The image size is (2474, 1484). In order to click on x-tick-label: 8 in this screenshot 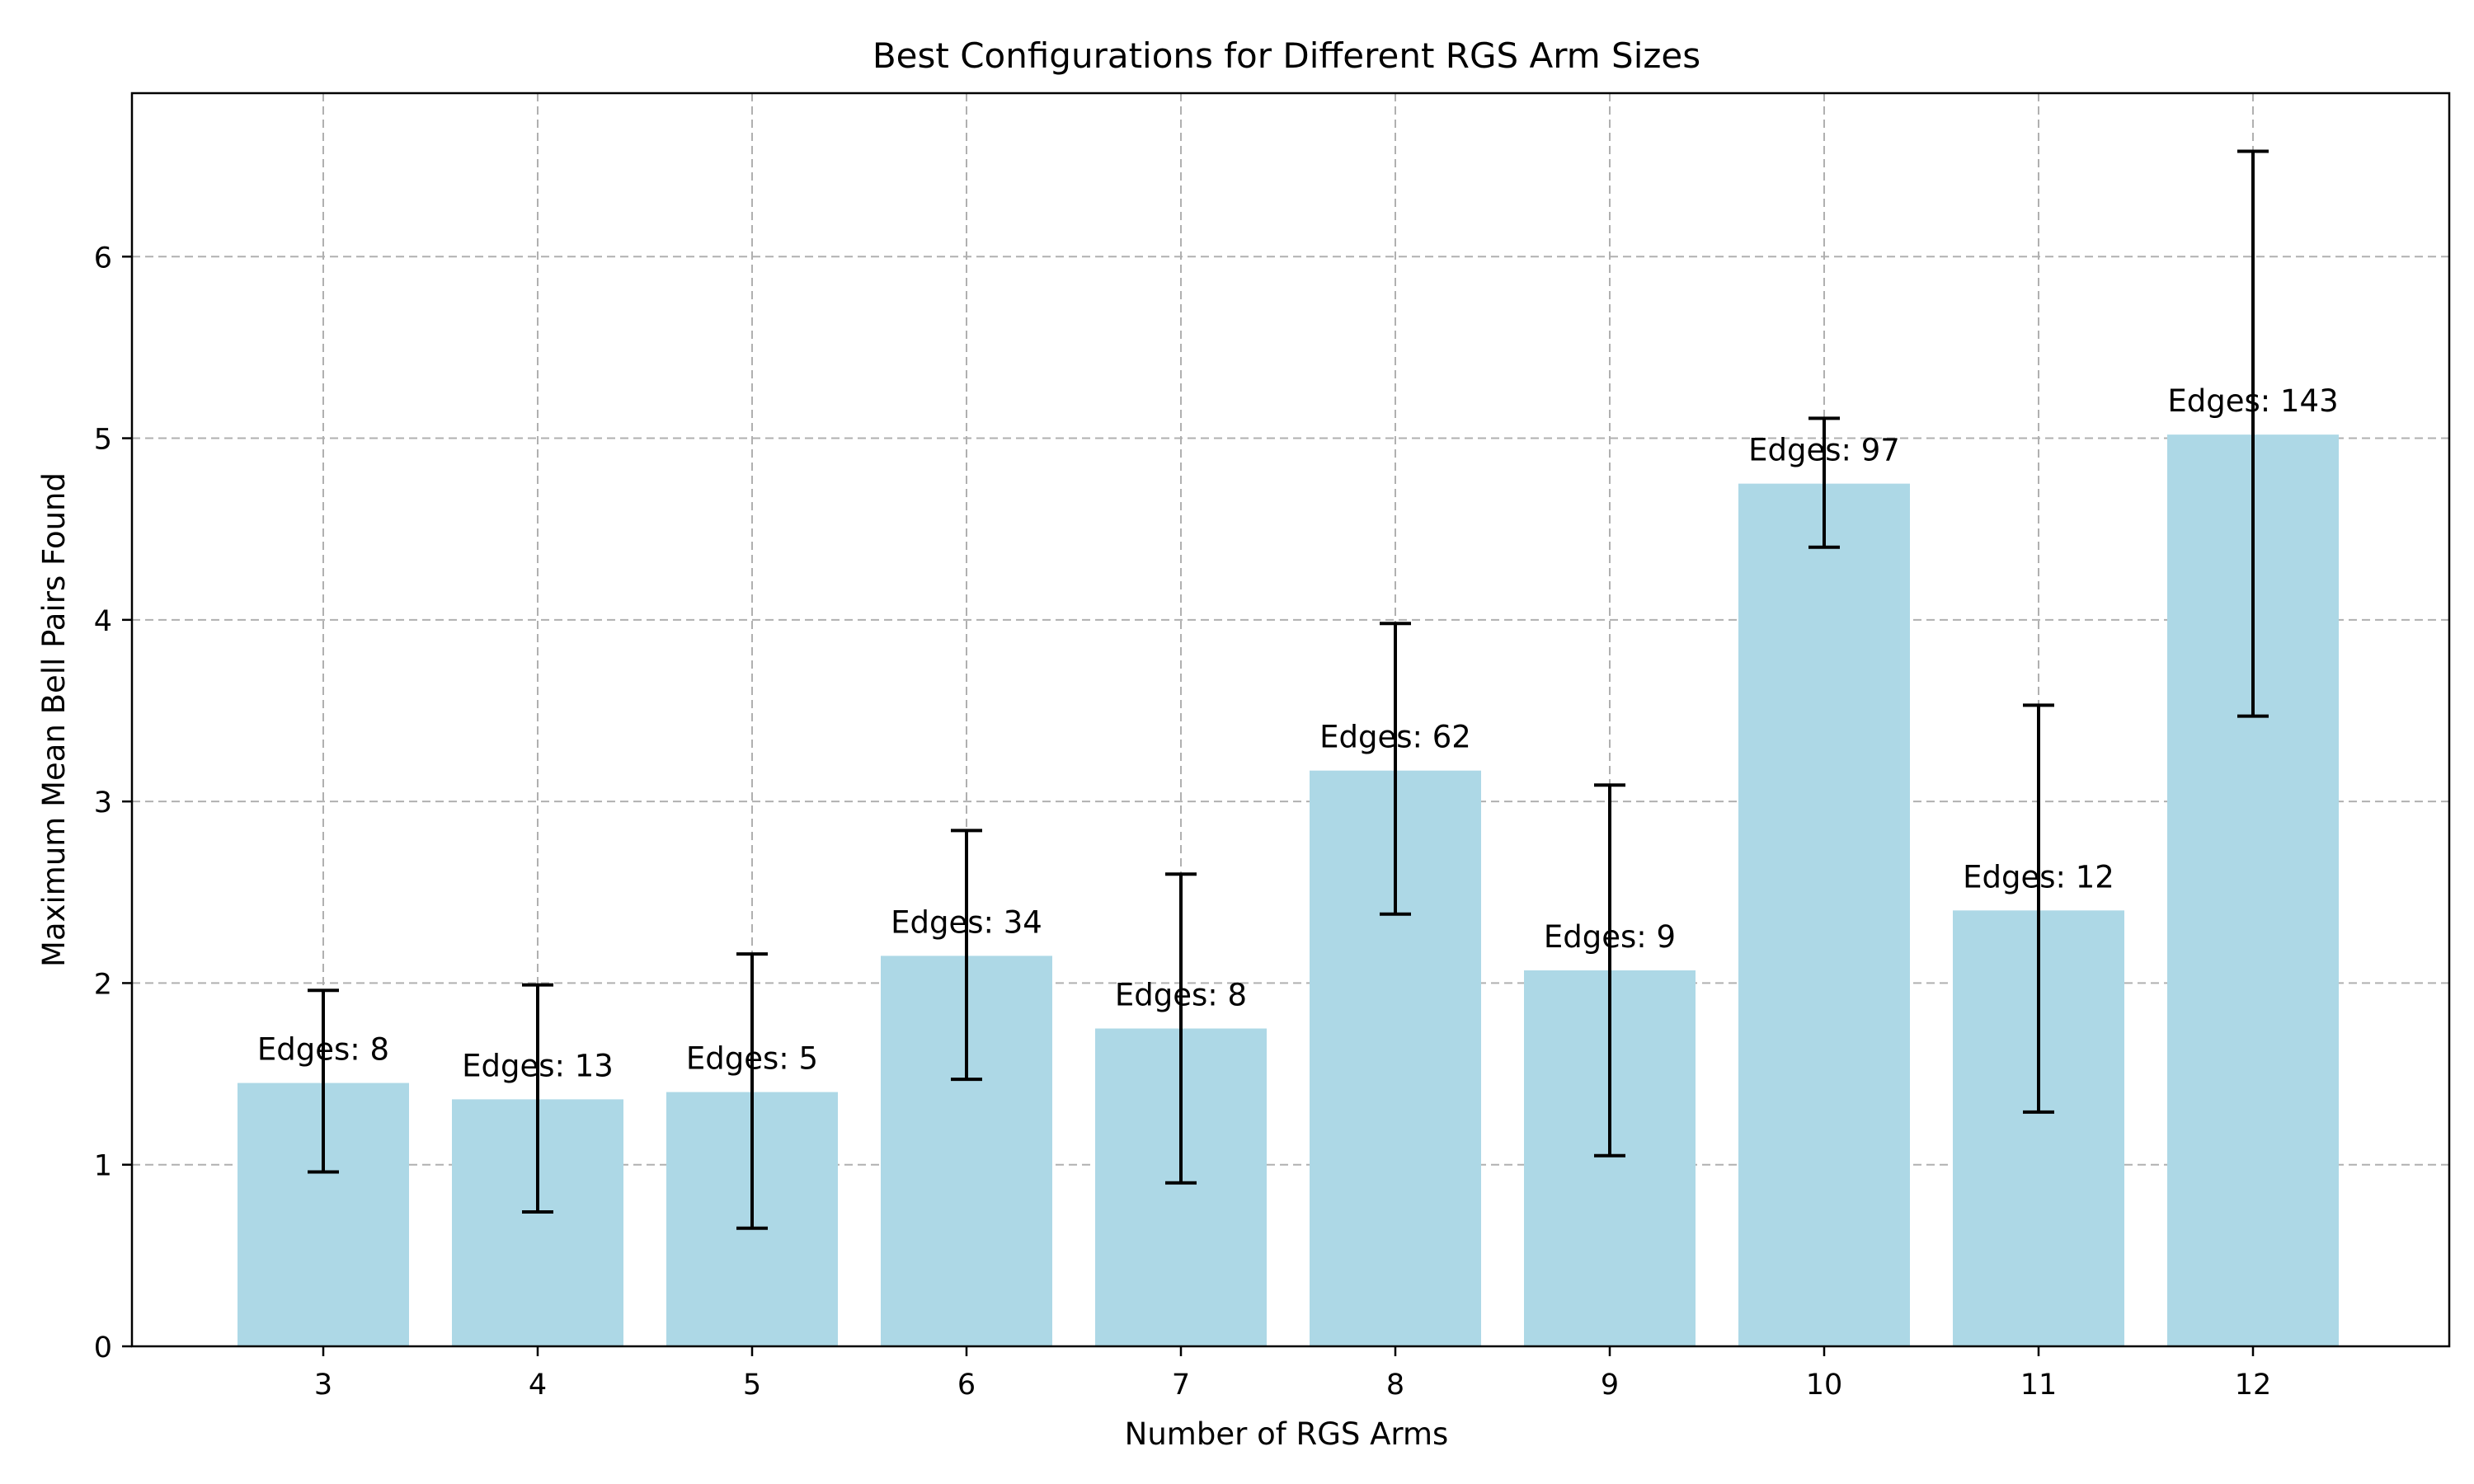, I will do `click(1395, 1385)`.